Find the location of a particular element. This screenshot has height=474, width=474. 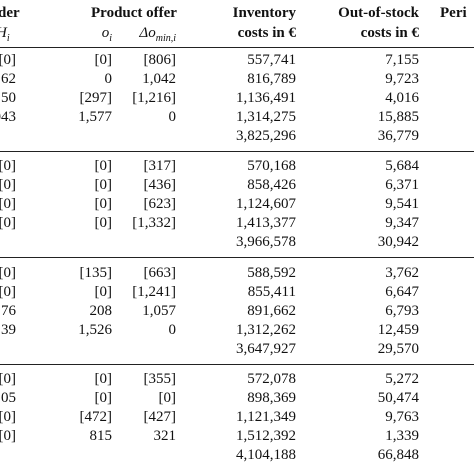

header-col-h: Hi is located at coordinates (5, 36).